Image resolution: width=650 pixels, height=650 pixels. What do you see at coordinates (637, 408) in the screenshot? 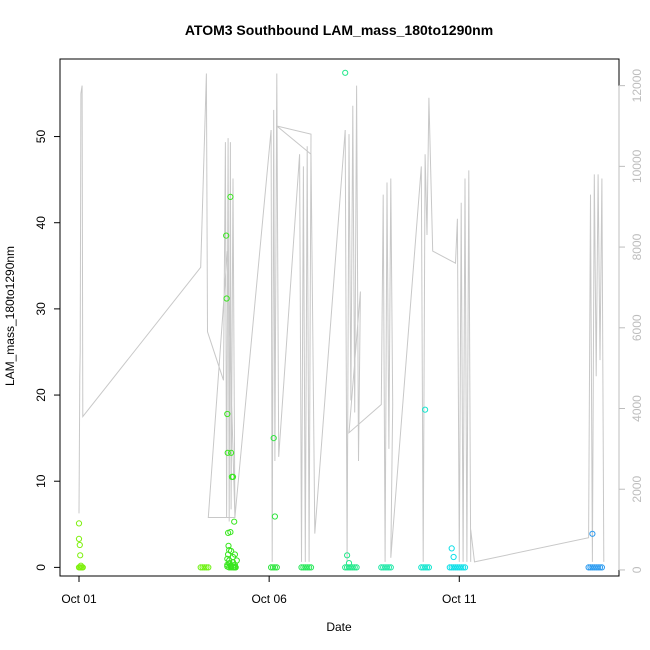
I see `y-right-tick-label: 4000` at bounding box center [637, 408].